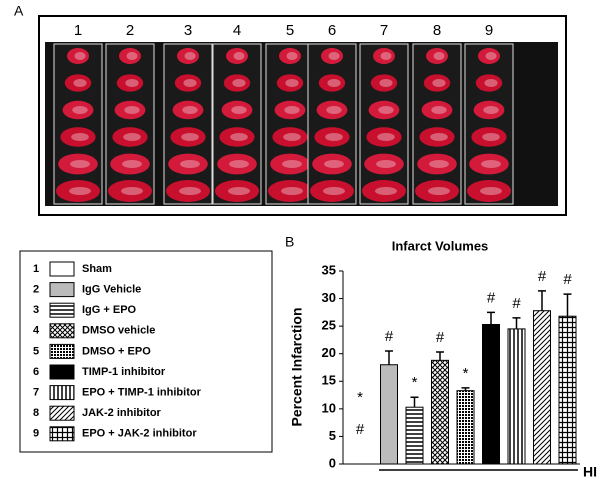  Describe the element at coordinates (111, 290) in the screenshot. I see `legend-label: IgG Vehicle` at that location.